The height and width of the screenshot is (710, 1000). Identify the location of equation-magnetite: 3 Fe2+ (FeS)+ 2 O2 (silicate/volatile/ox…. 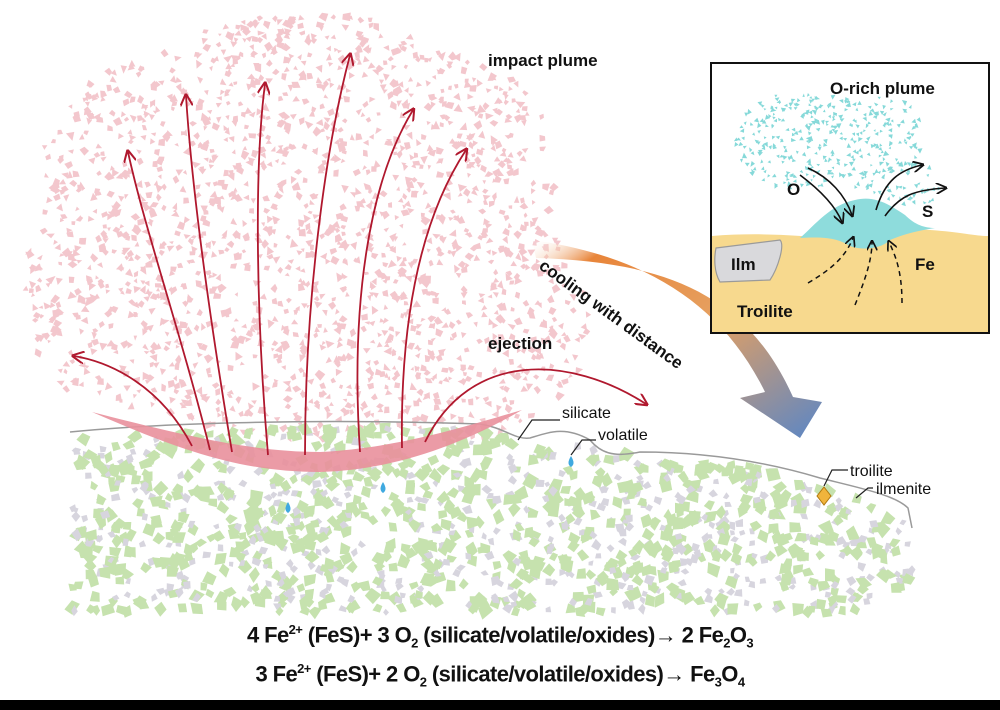
(500, 675).